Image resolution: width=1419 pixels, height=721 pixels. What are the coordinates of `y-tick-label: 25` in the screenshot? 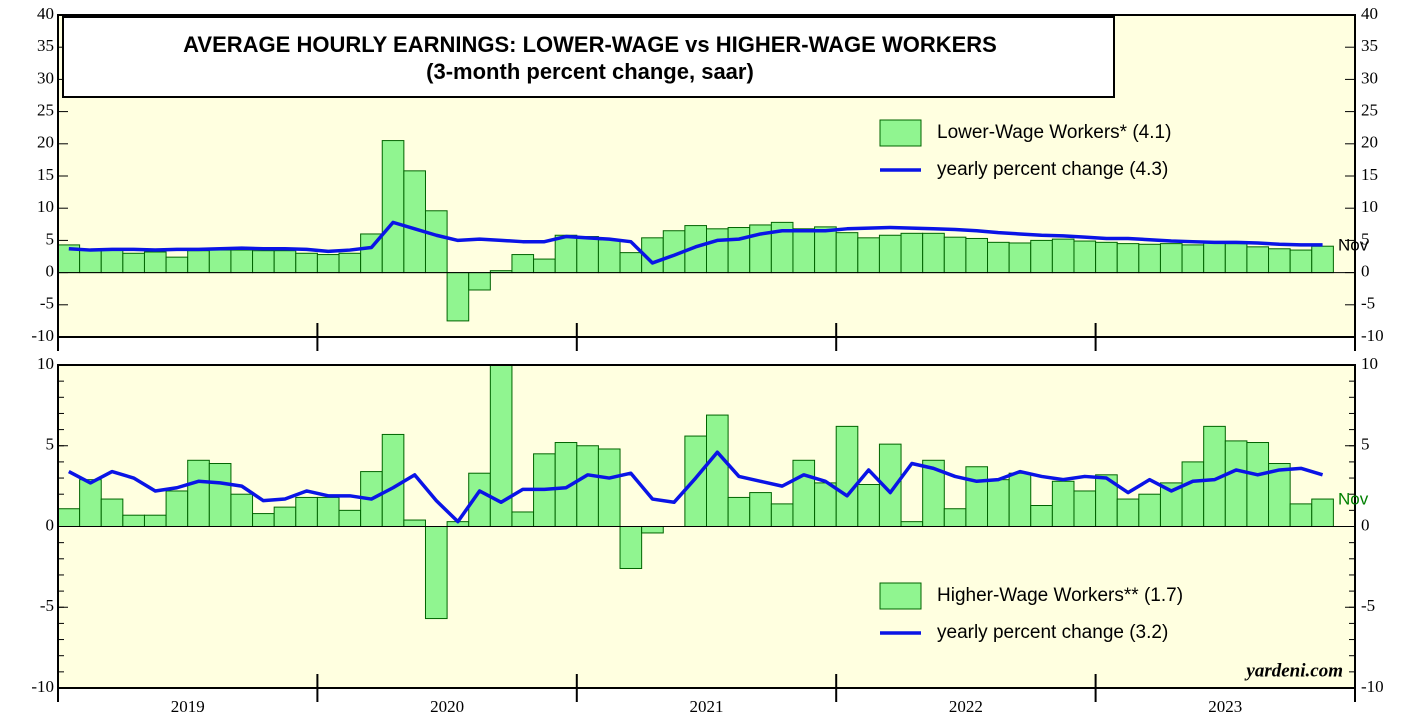 It's located at (45, 110).